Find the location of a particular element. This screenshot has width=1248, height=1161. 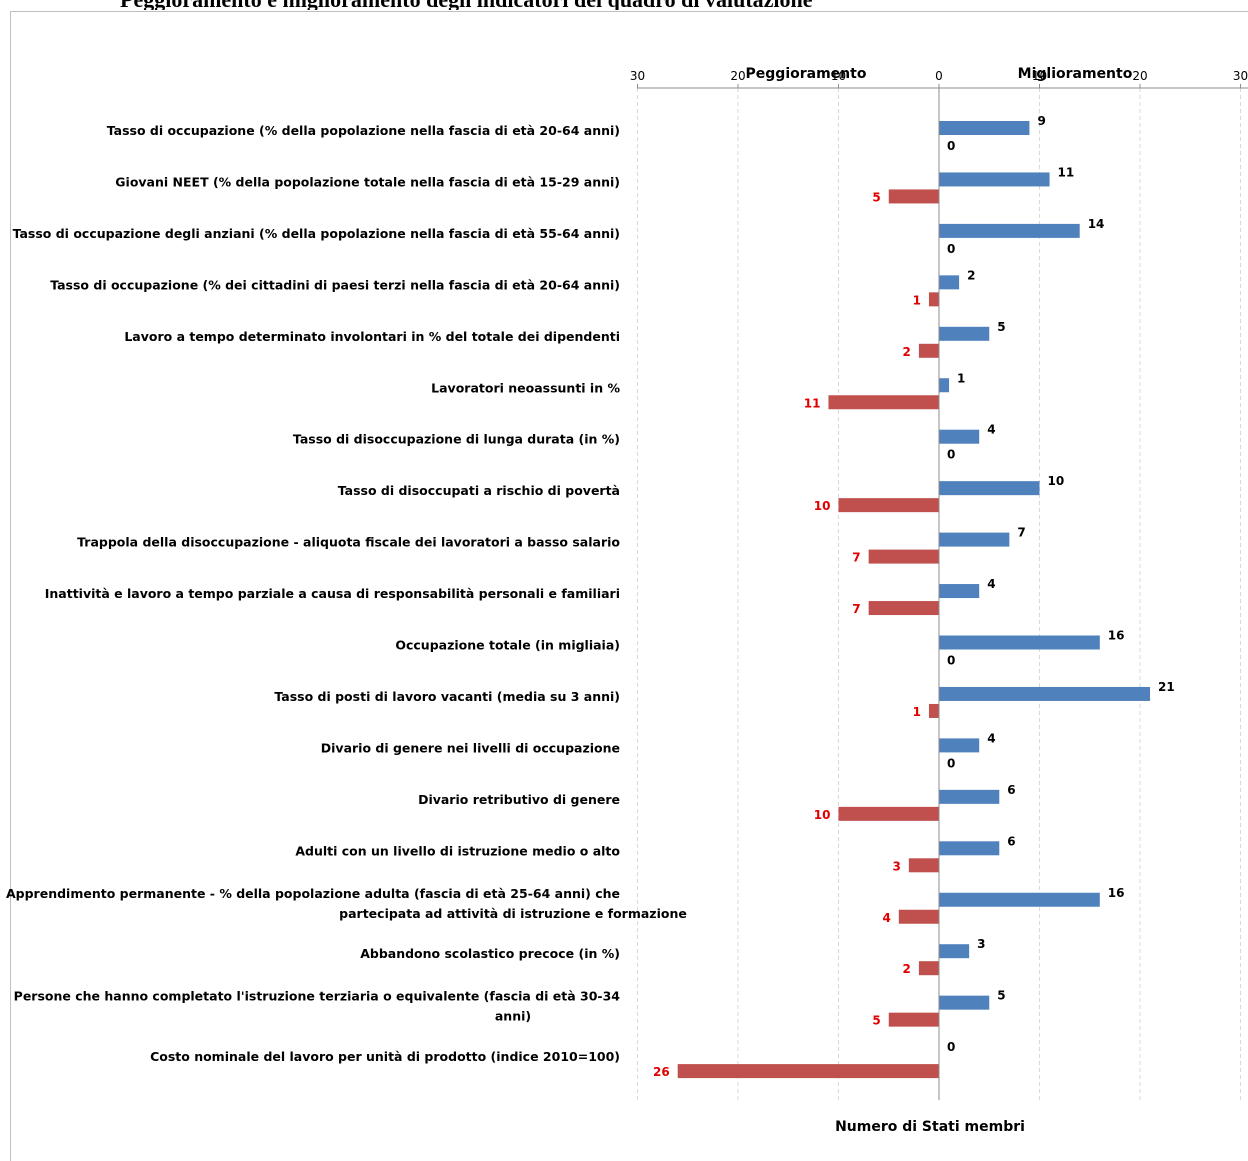

data-label-miglioramento: 0 is located at coordinates (951, 1047).